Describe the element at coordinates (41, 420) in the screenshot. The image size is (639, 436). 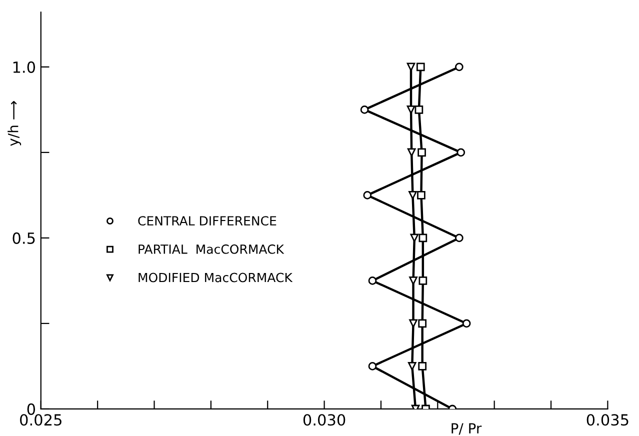
I see `x-tick-label: 0.025` at that location.